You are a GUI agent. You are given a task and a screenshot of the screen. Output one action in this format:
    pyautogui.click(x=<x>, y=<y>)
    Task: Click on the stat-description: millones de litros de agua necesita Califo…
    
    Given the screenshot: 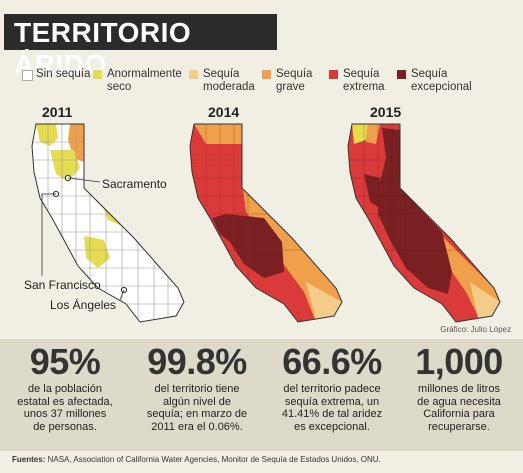 What is the action you would take?
    pyautogui.click(x=459, y=408)
    